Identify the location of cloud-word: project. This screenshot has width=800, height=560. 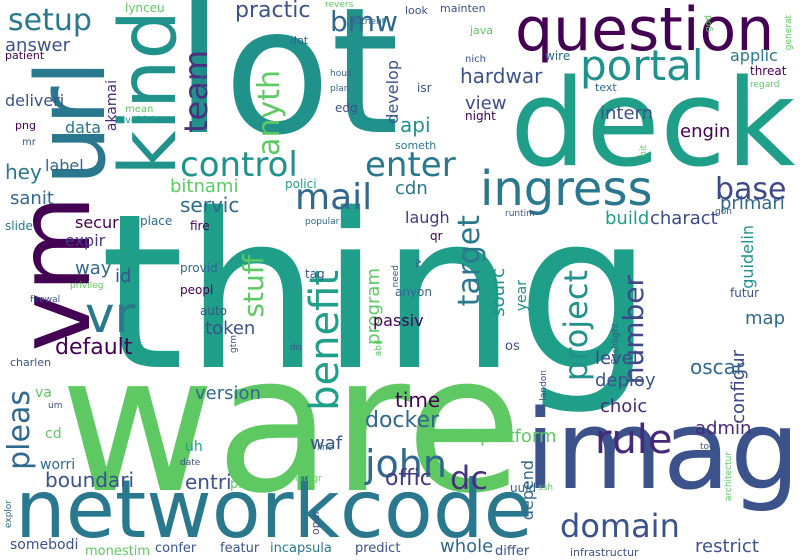
(576, 326).